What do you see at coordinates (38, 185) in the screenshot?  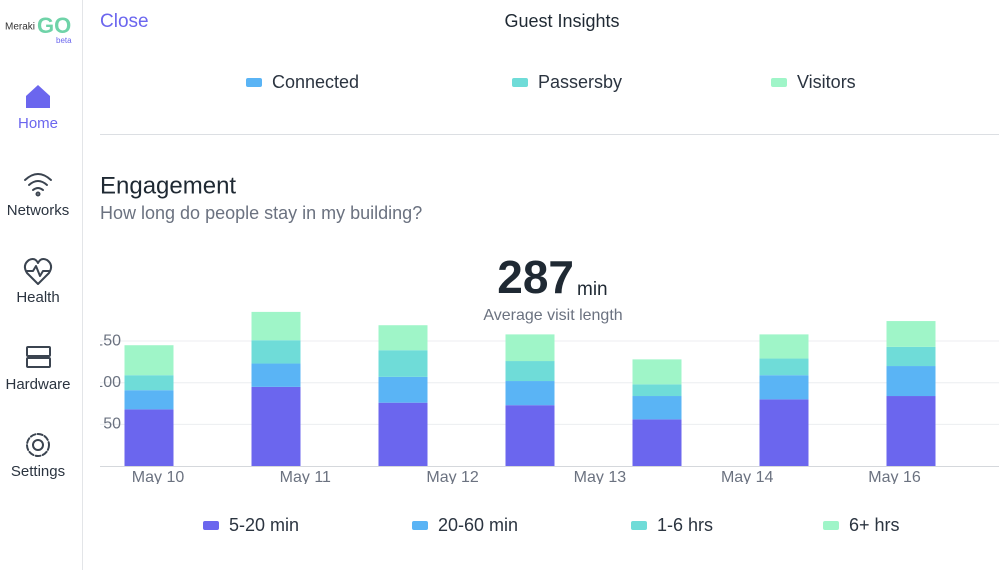 I see `networks-icon` at bounding box center [38, 185].